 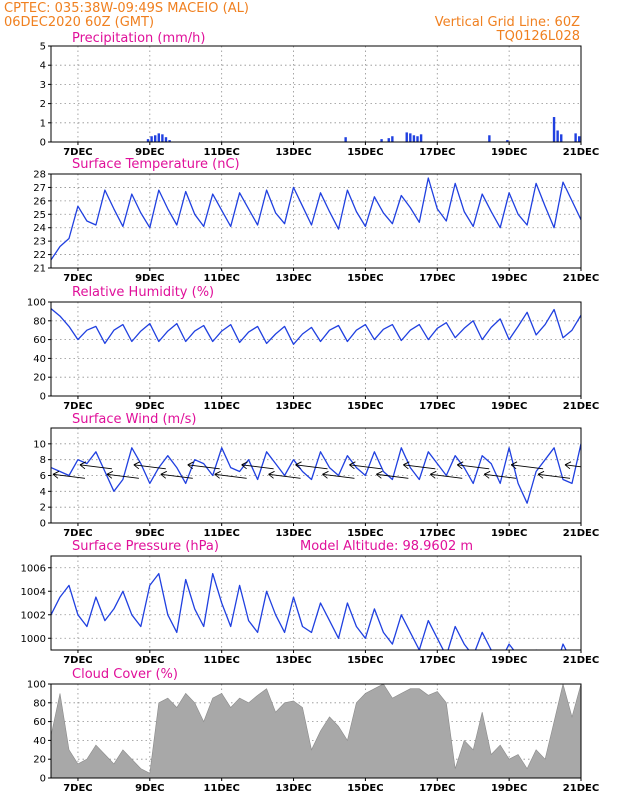 What do you see at coordinates (507, 22) in the screenshot?
I see `header-grid-line-info: Vertical Grid Line: 60Z` at bounding box center [507, 22].